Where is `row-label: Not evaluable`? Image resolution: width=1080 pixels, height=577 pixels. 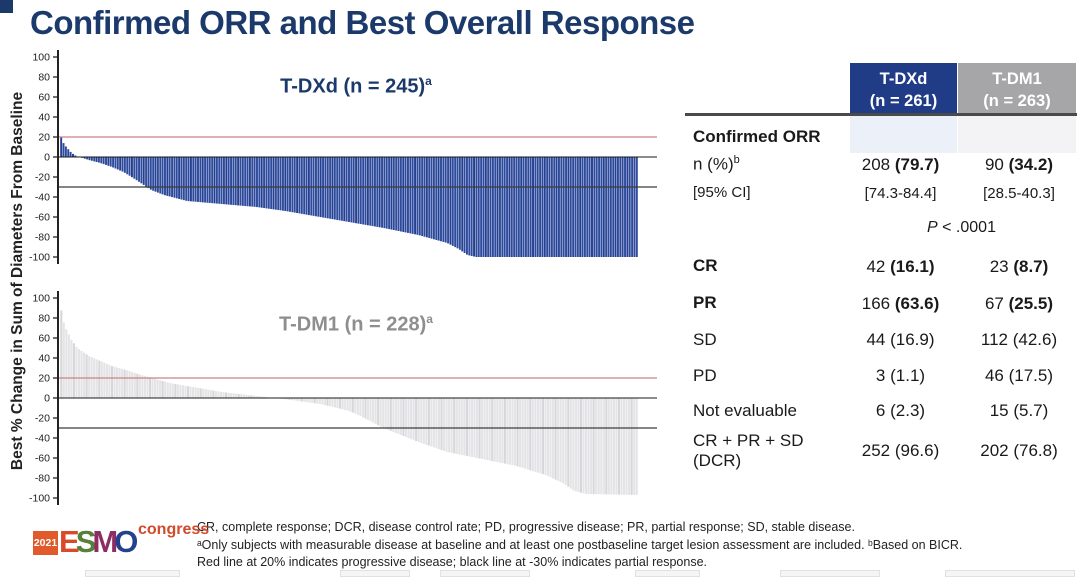 row-label: Not evaluable is located at coordinates (745, 410).